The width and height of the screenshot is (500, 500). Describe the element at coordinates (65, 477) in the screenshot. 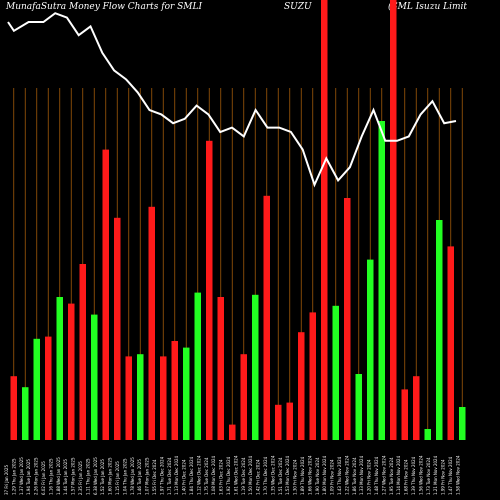

I see `x-tick-label: 1.44 Tue Jan 2025` at that location.